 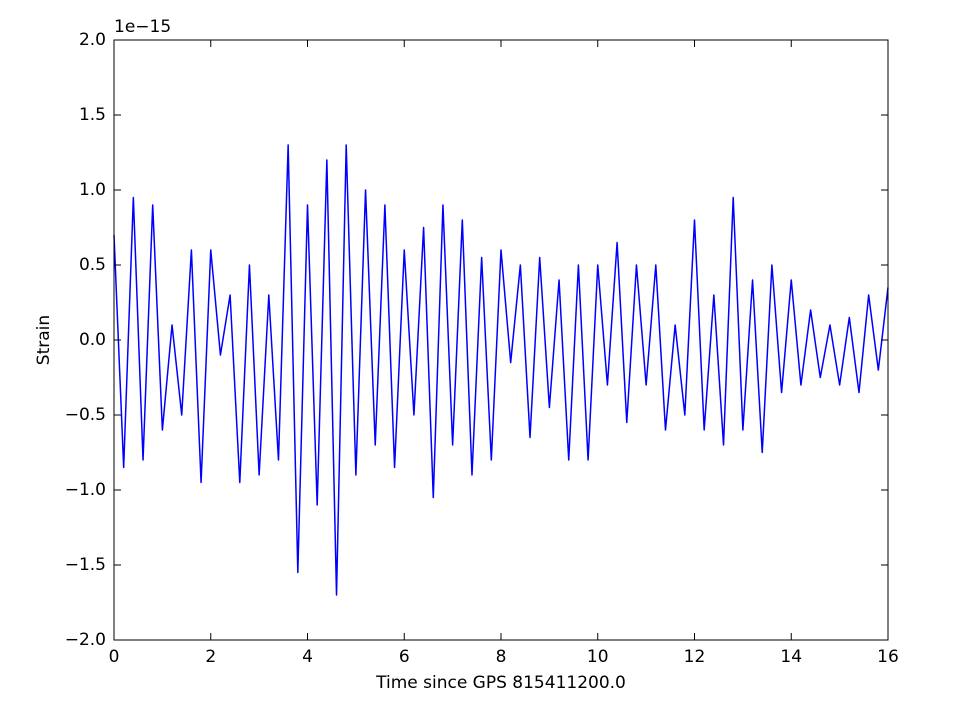 What do you see at coordinates (92, 340) in the screenshot?
I see `y-tick-label: 0.0` at bounding box center [92, 340].